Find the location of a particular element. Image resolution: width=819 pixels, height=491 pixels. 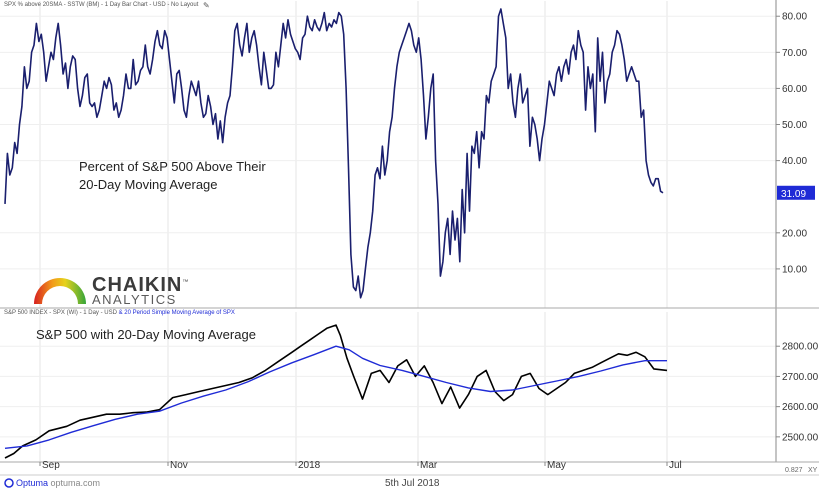

top-ytick-label: 40.00 is located at coordinates (794, 161).